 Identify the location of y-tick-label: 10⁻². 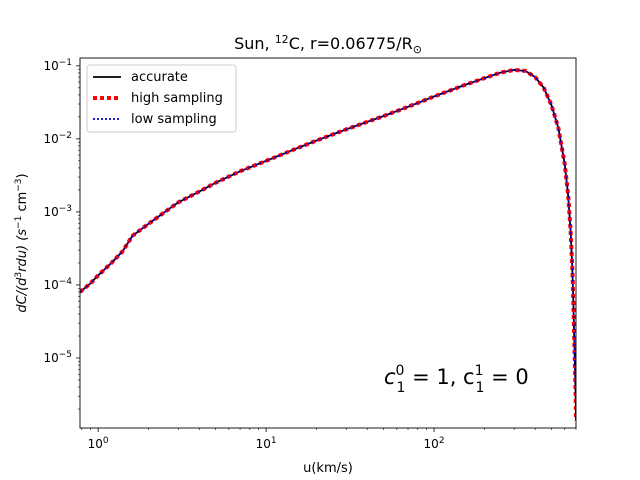
(57, 138).